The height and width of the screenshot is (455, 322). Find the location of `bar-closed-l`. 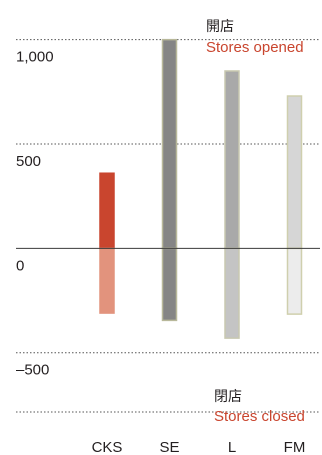

bar-closed-l is located at coordinates (232, 293).